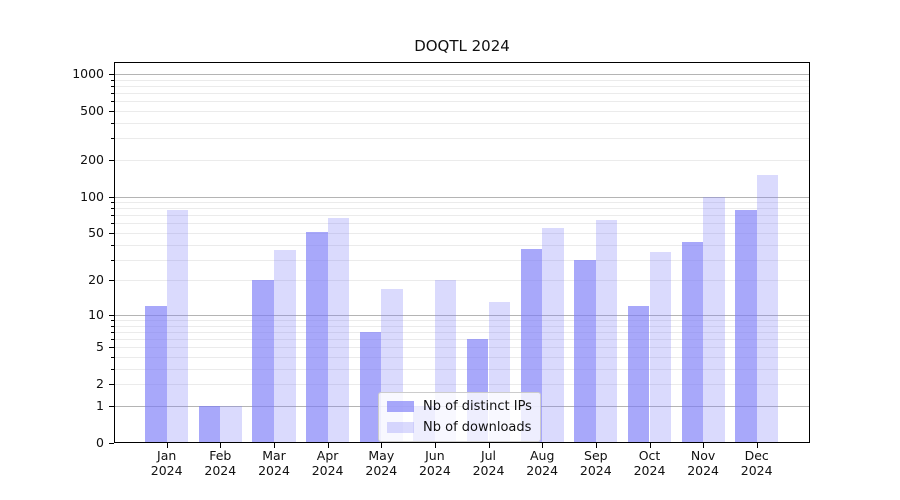 The image size is (900, 500). What do you see at coordinates (100, 405) in the screenshot?
I see `y-tick-label: 1` at bounding box center [100, 405].